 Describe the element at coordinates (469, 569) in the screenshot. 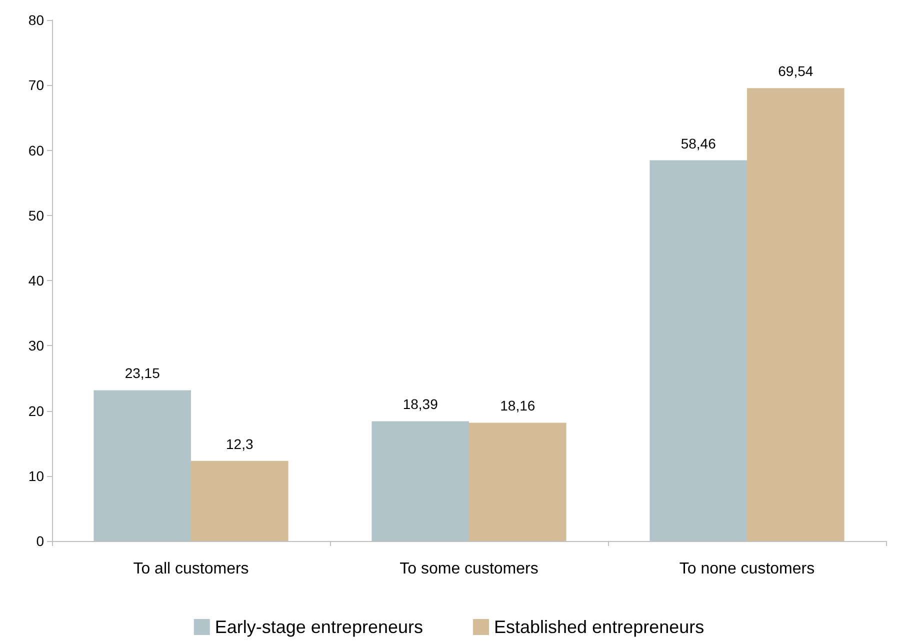

I see `x-tick-label: To some customers` at that location.